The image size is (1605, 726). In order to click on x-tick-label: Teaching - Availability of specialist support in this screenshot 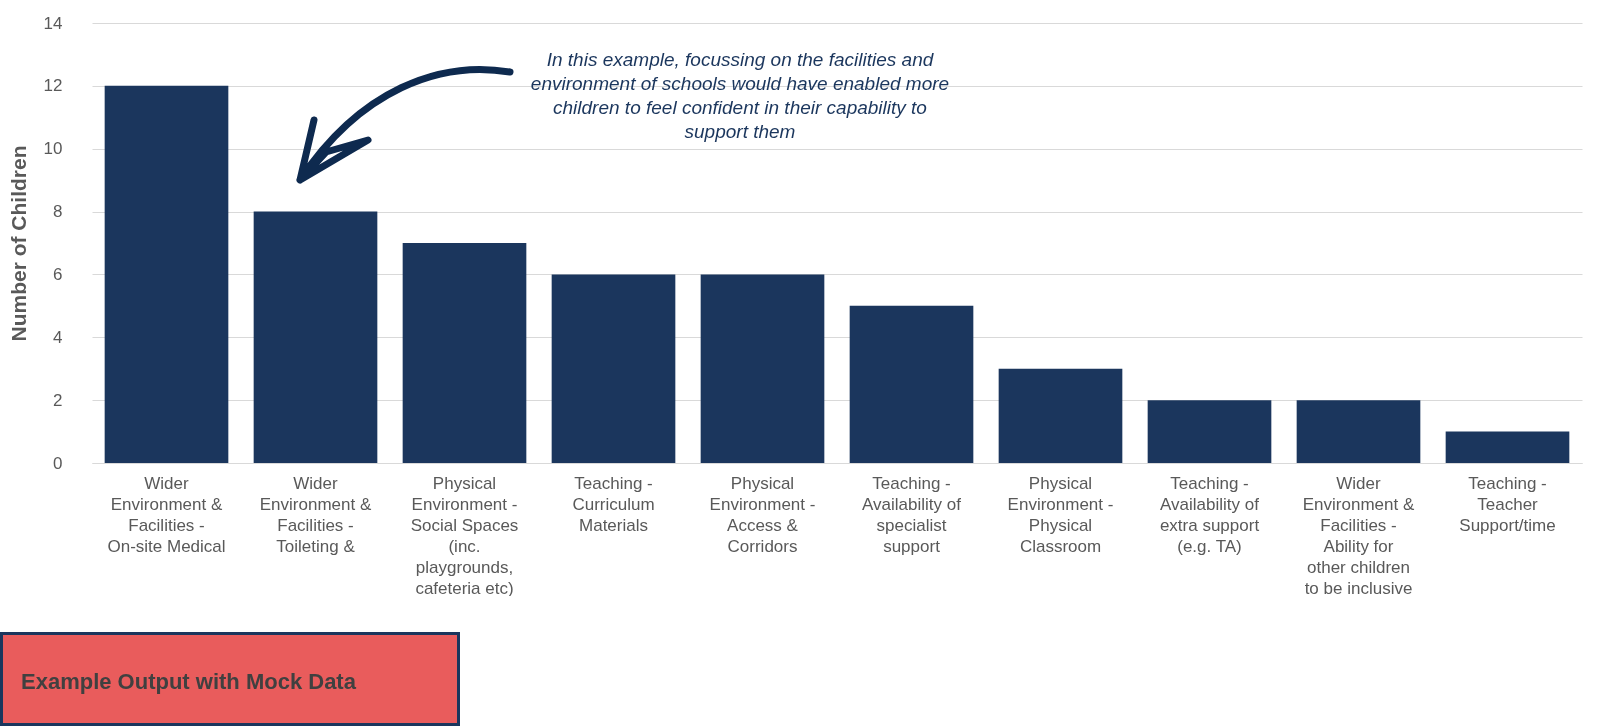, I will do `click(912, 514)`.